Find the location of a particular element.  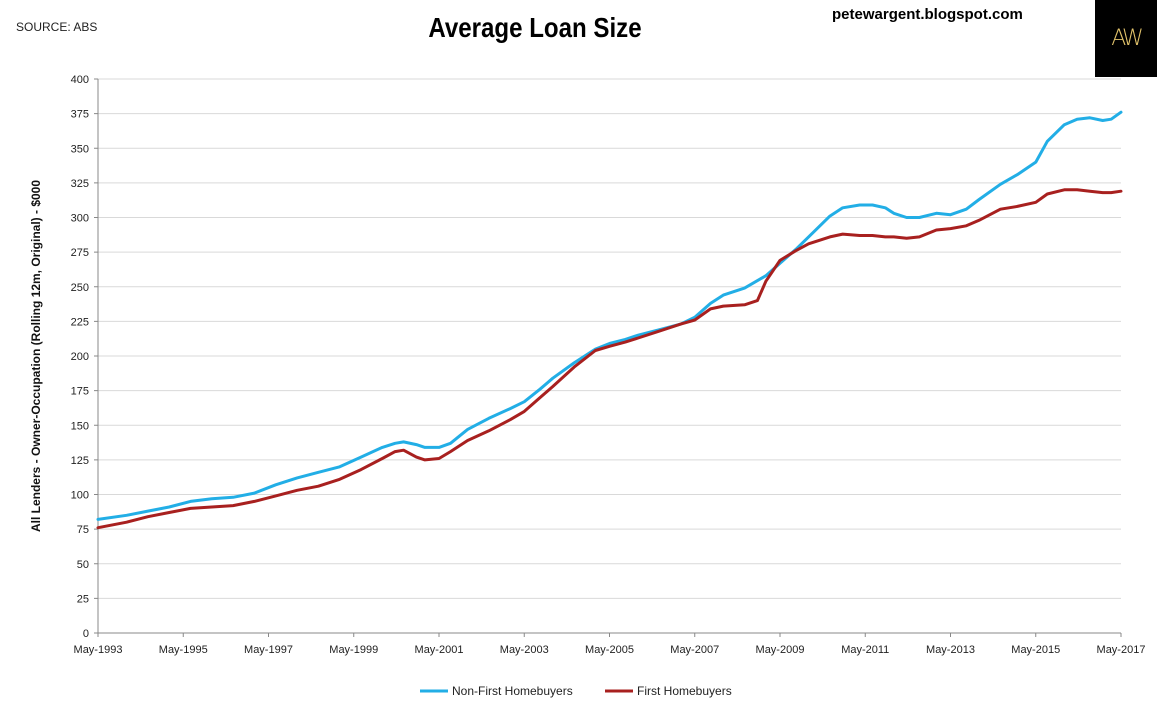

x-tick-label: May-1997 is located at coordinates (268, 650).